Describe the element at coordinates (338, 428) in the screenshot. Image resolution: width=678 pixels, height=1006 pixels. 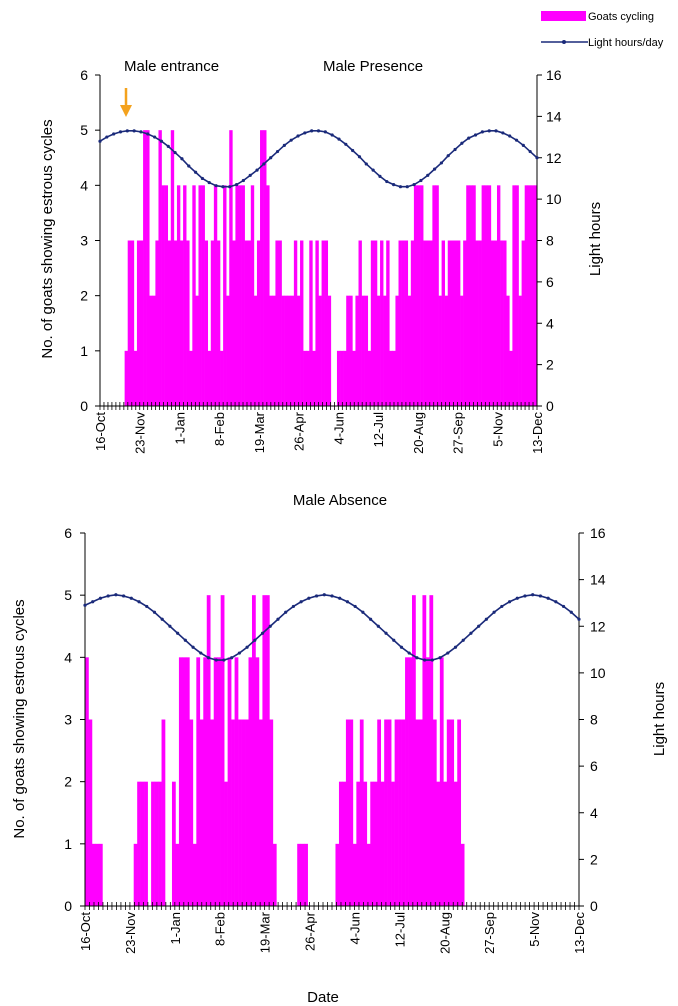
I see `x-tick-label: 4-Jun` at that location.